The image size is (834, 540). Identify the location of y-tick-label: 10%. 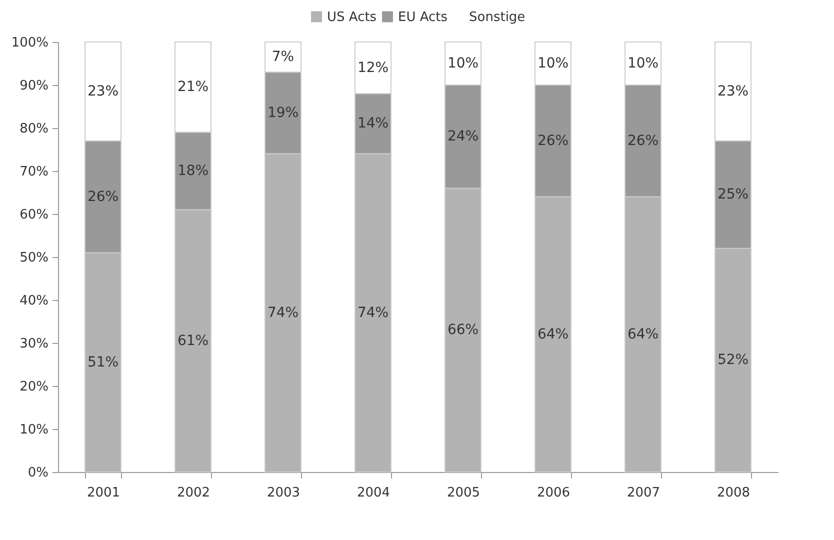
(34, 430).